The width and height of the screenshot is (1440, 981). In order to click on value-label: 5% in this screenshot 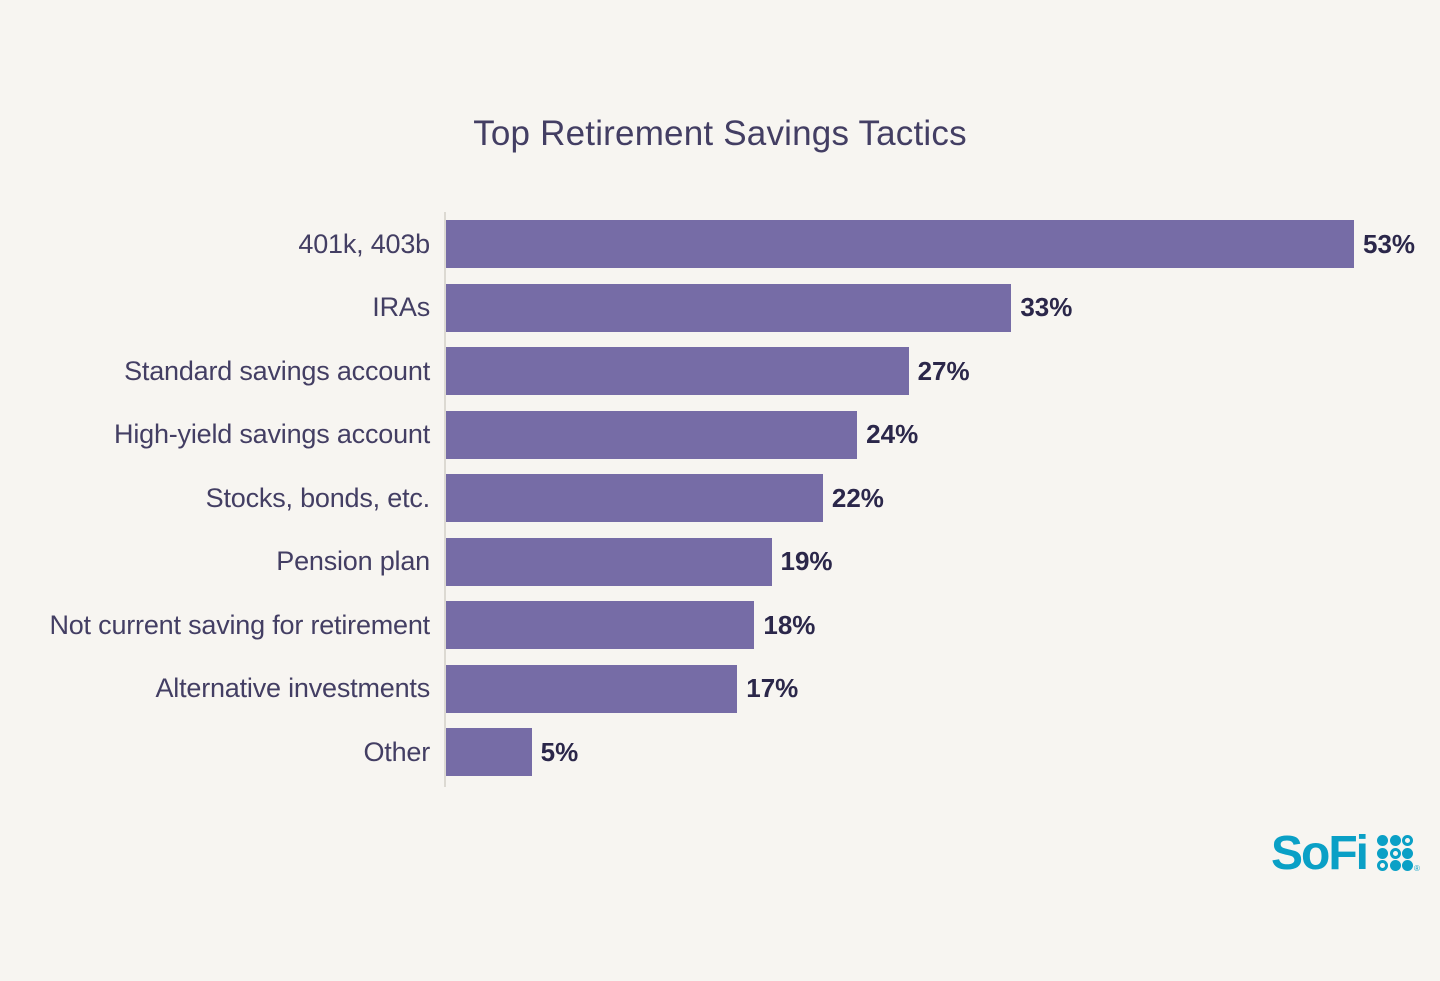, I will do `click(559, 751)`.